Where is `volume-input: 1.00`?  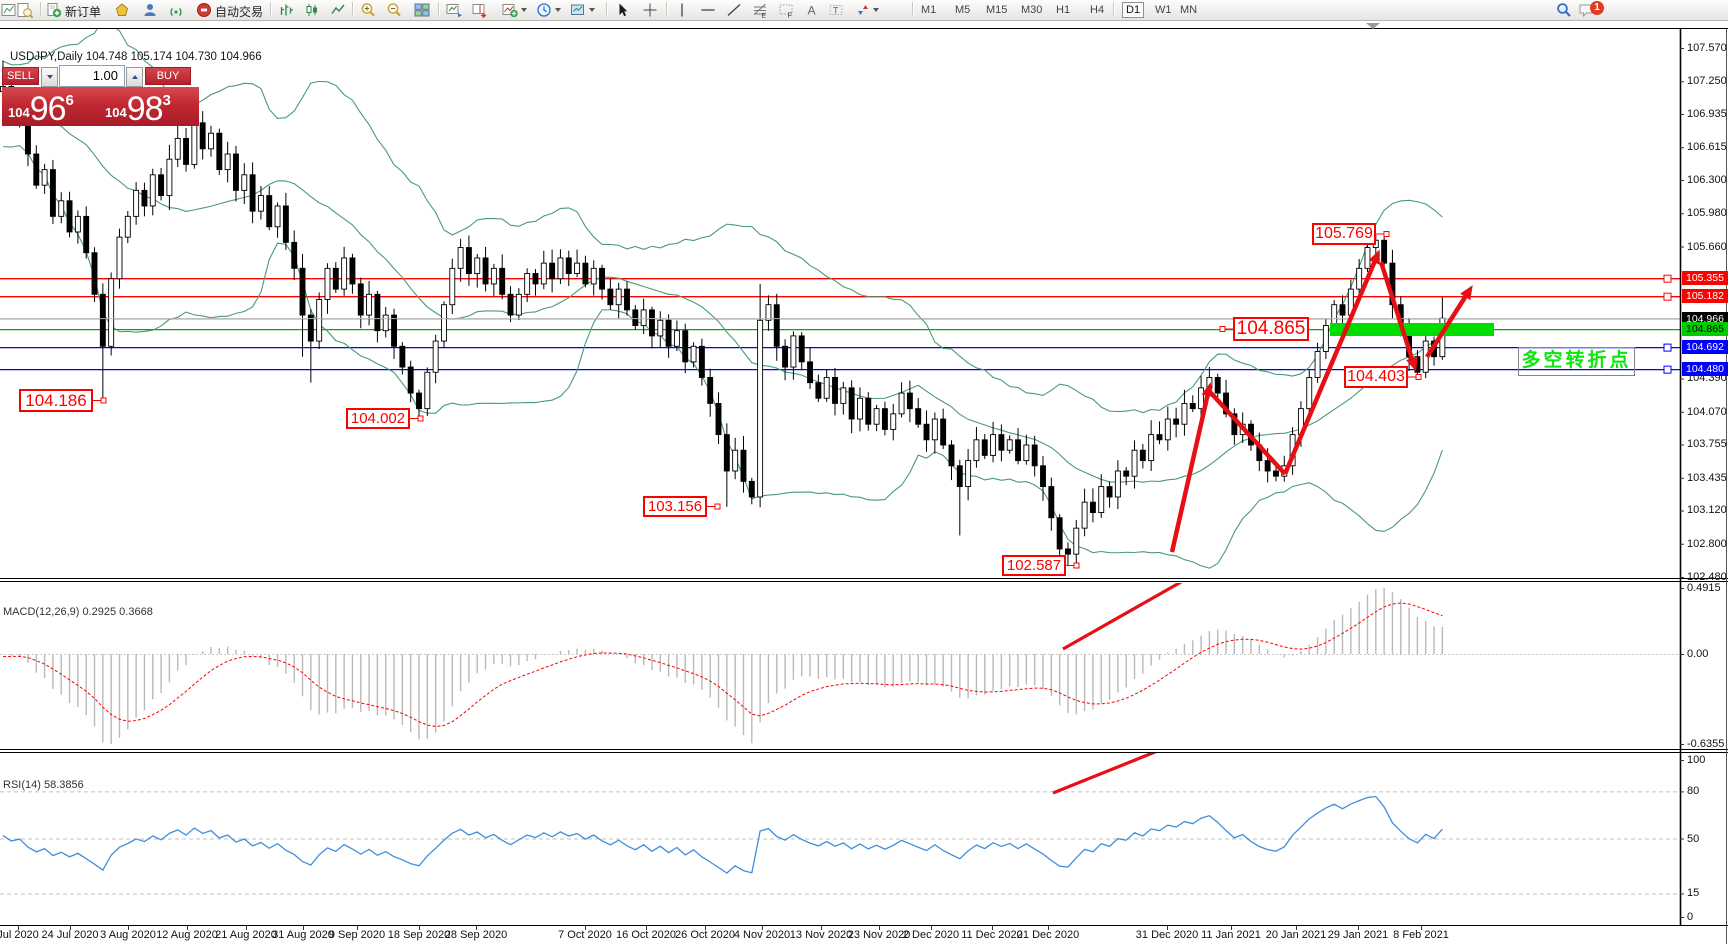 volume-input: 1.00 is located at coordinates (92, 76).